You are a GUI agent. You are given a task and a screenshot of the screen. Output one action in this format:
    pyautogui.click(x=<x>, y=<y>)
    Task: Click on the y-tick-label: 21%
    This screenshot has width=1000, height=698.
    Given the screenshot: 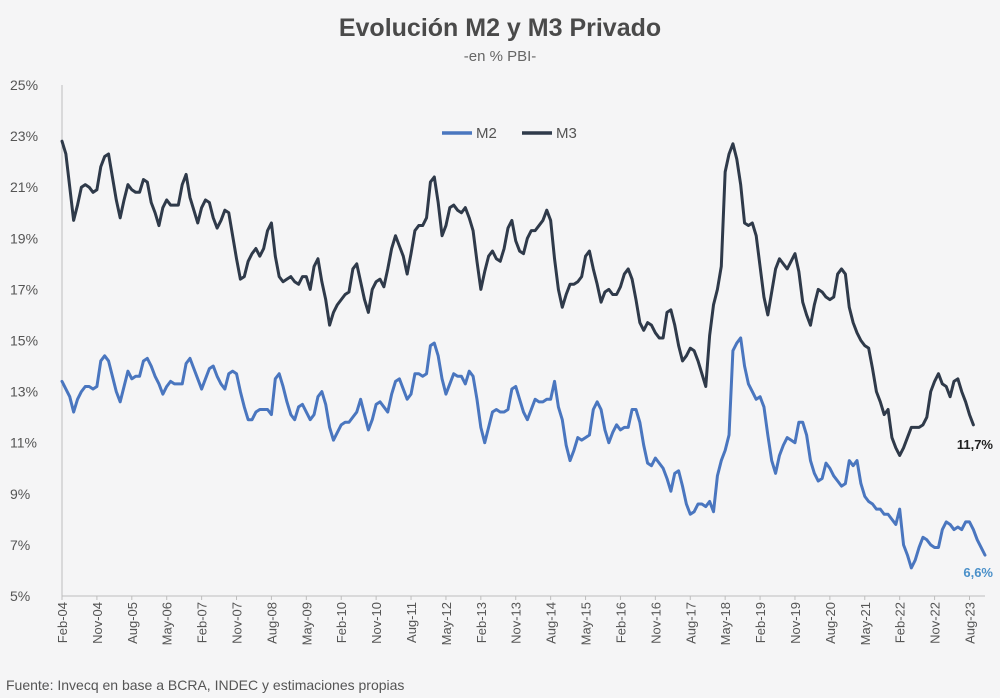 What is the action you would take?
    pyautogui.click(x=24, y=187)
    